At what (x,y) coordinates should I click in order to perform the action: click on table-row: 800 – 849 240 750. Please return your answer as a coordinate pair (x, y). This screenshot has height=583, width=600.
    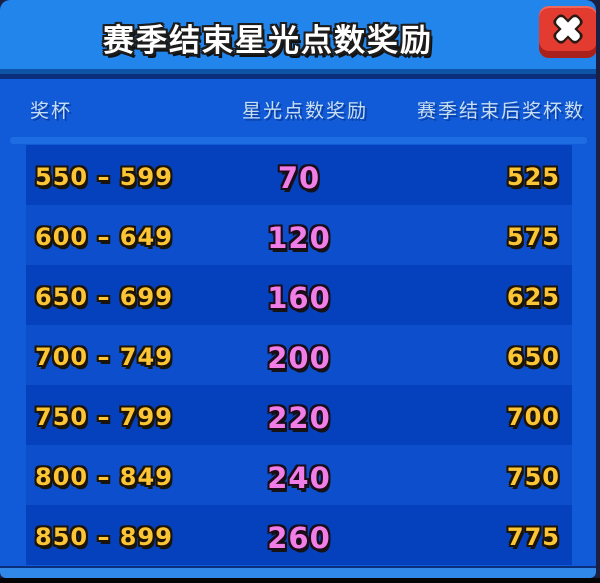
    Looking at the image, I should click on (299, 475).